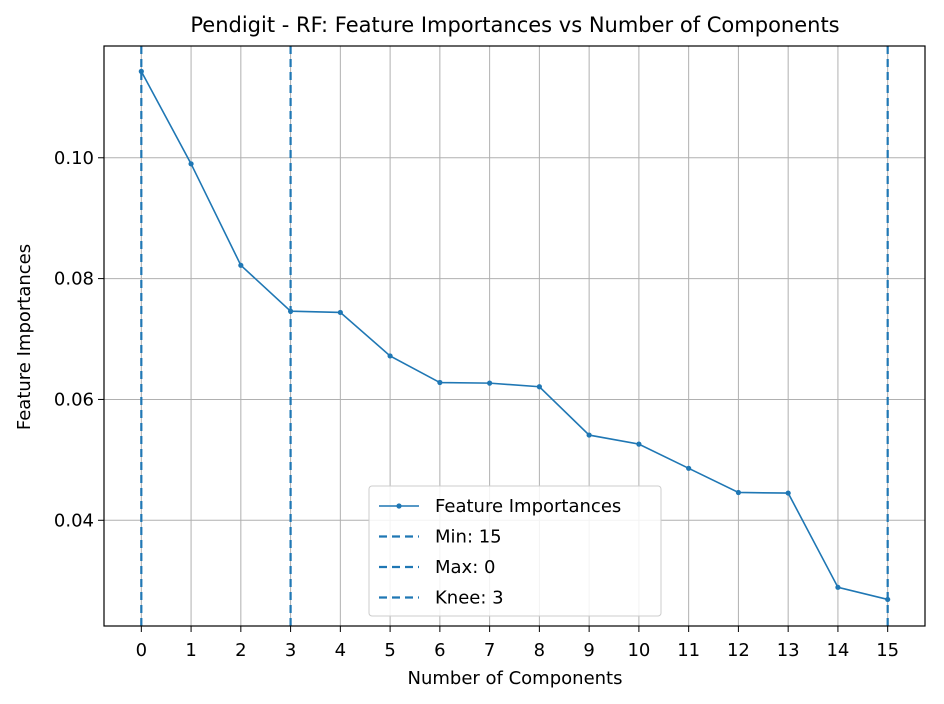 This screenshot has height=704, width=944. What do you see at coordinates (515, 678) in the screenshot?
I see `x-axis-label: Number of Components` at bounding box center [515, 678].